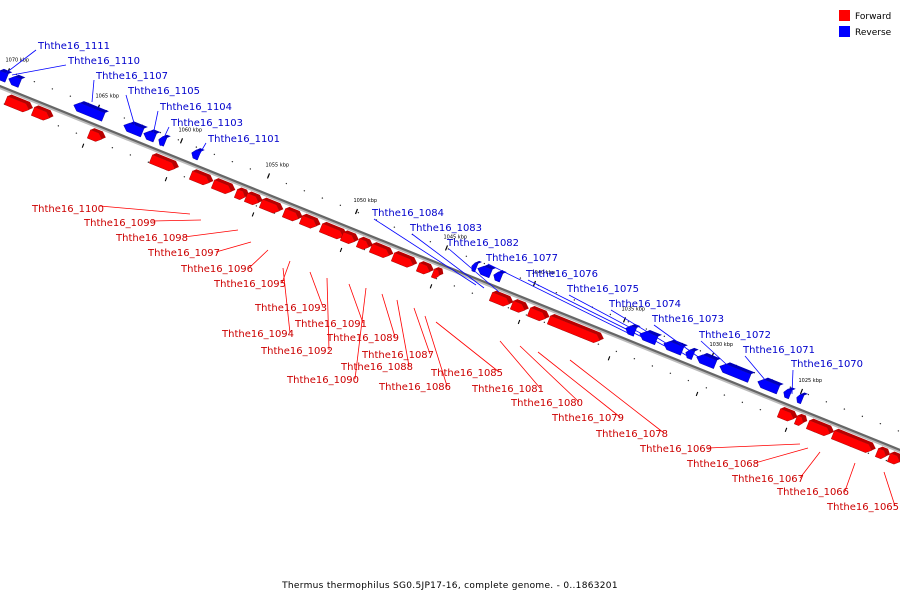 Image resolution: width=900 pixels, height=600 pixels. I want to click on gene-label-ththe16_1078: Ththe16_1078, so click(618, 399).